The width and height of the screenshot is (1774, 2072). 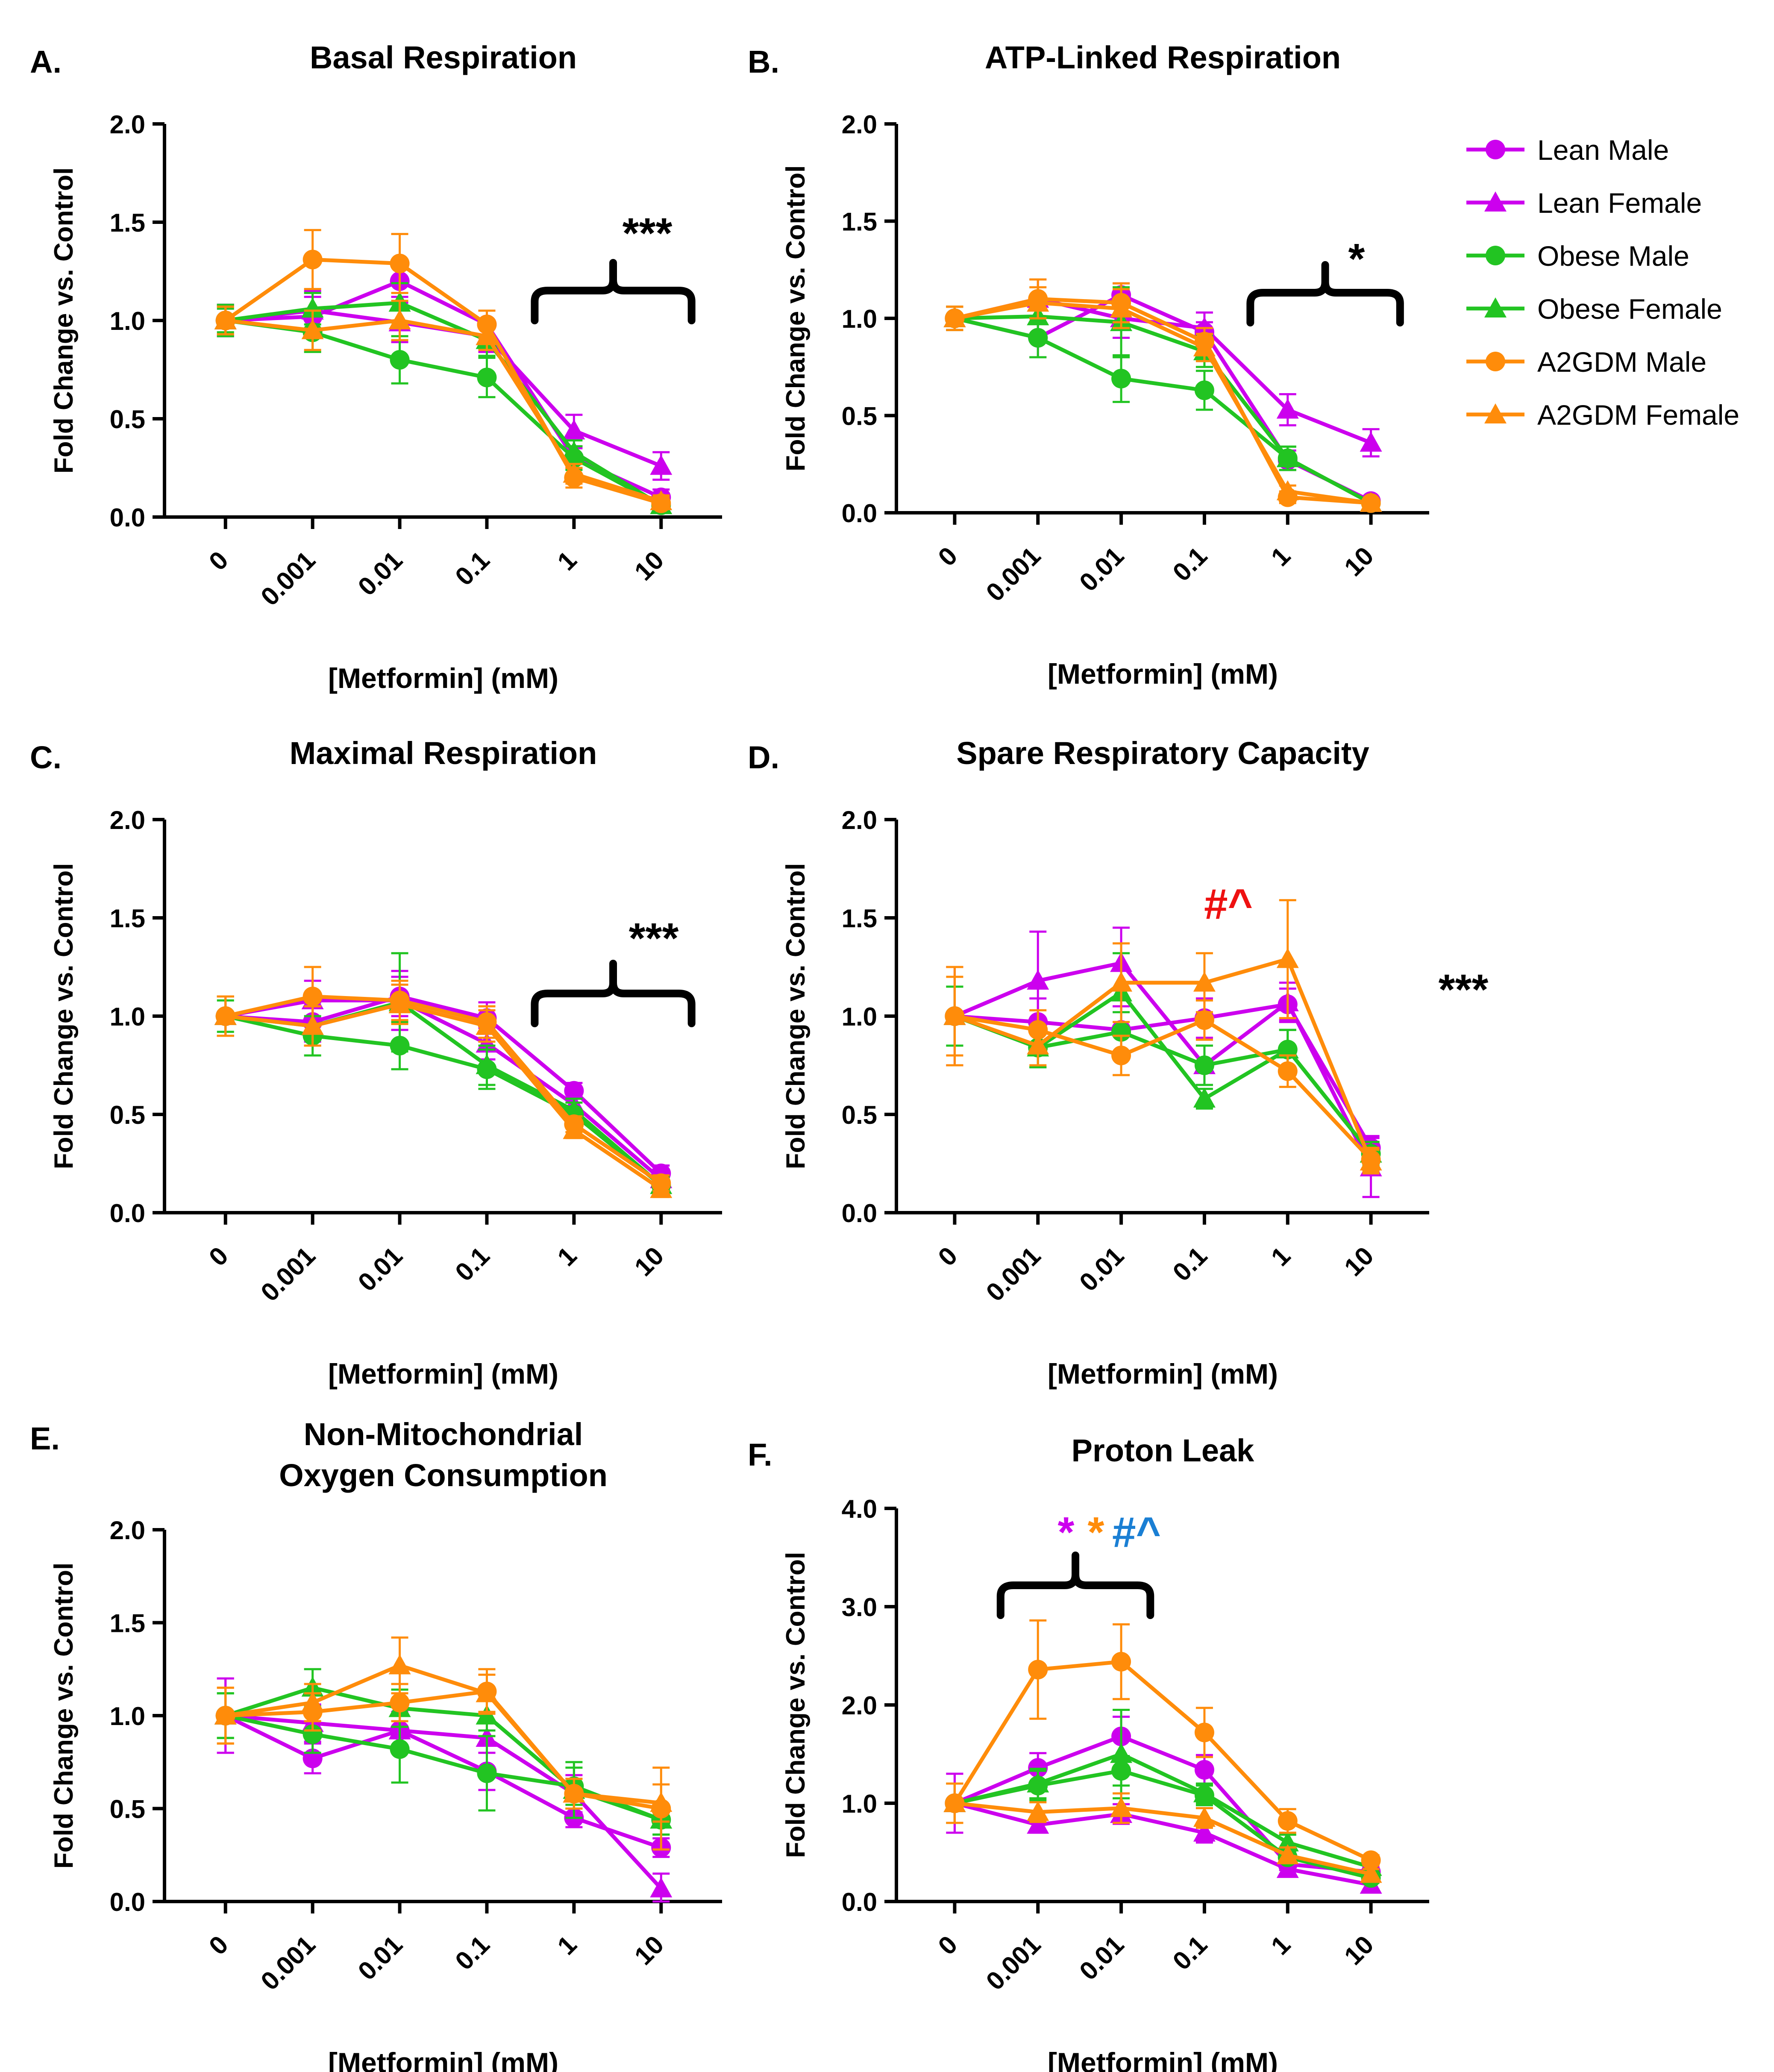 I want to click on significance-annotation: #^, so click(x=1228, y=904).